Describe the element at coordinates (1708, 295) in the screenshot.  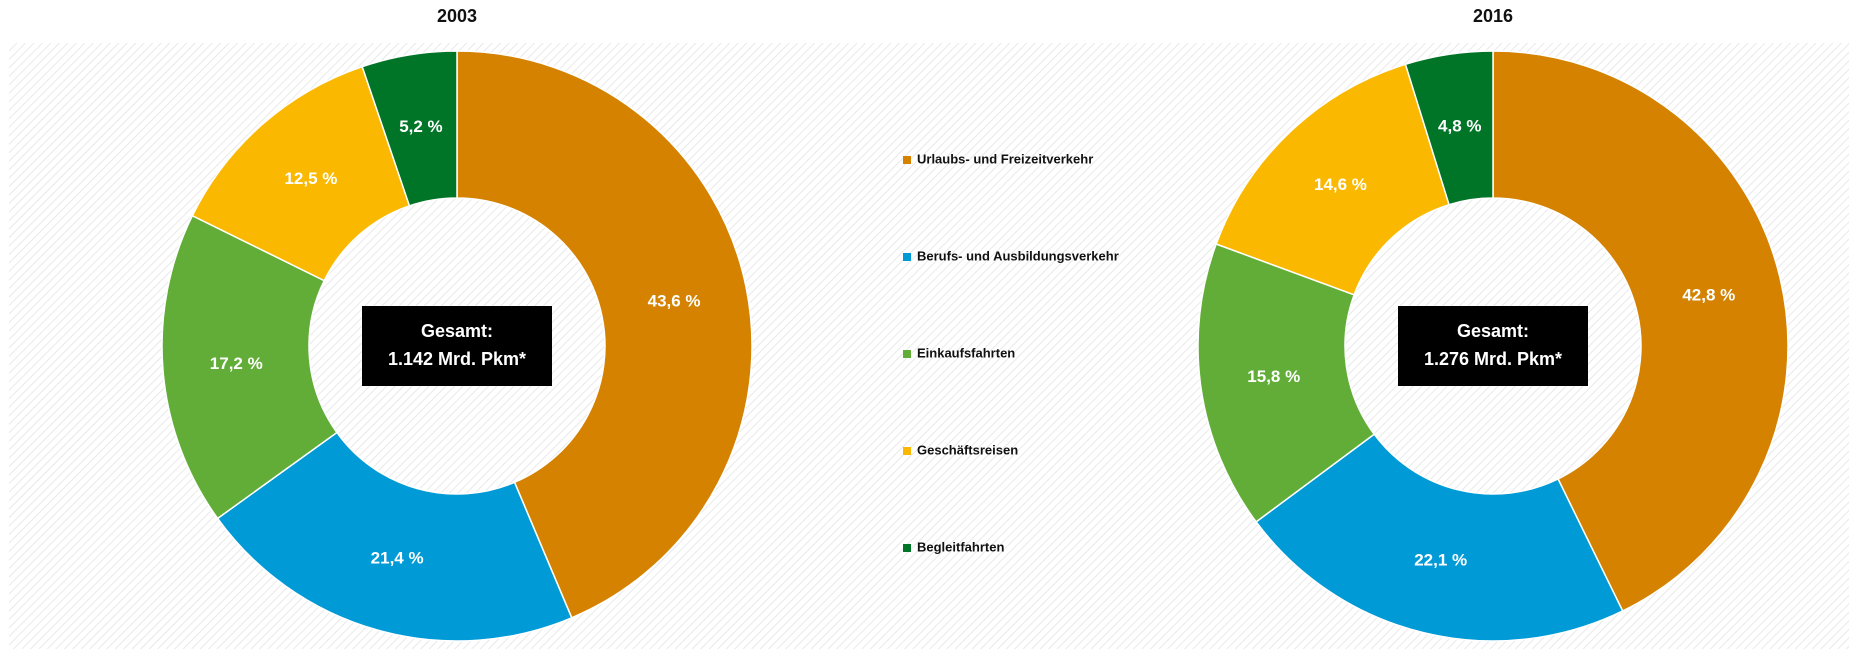
I see `value-label: 42,8 %` at that location.